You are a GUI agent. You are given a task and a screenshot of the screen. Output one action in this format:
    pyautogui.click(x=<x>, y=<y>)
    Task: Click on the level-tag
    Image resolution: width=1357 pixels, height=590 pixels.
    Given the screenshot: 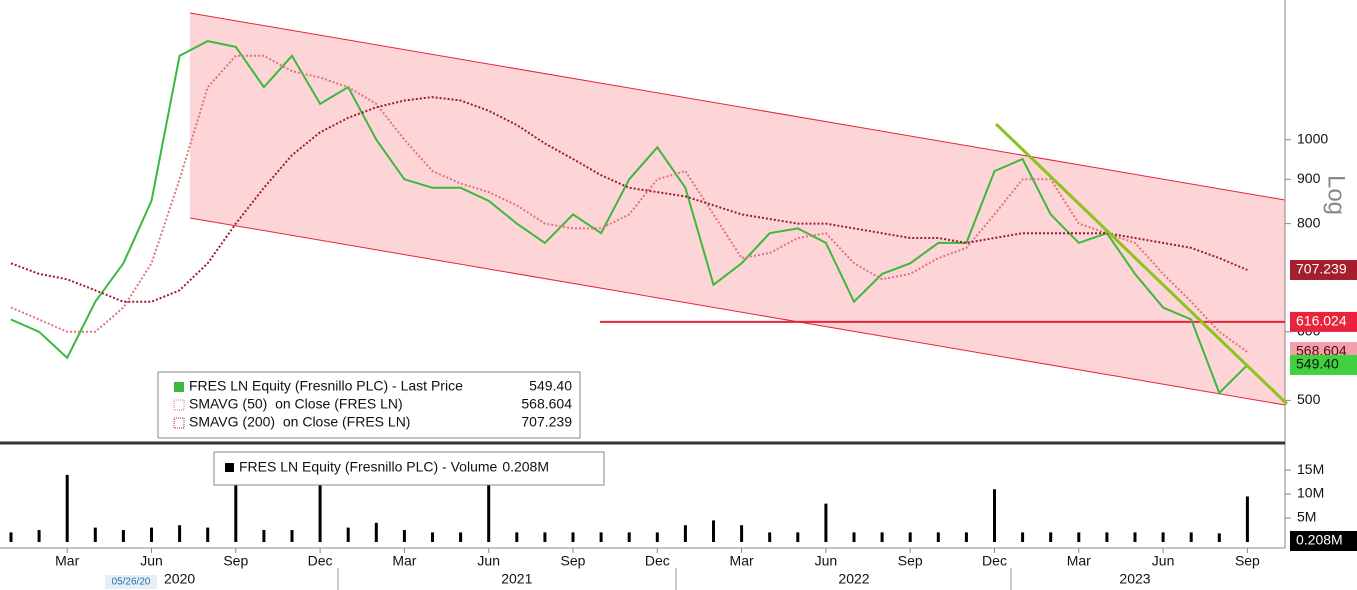 What is the action you would take?
    pyautogui.click(x=1323, y=321)
    